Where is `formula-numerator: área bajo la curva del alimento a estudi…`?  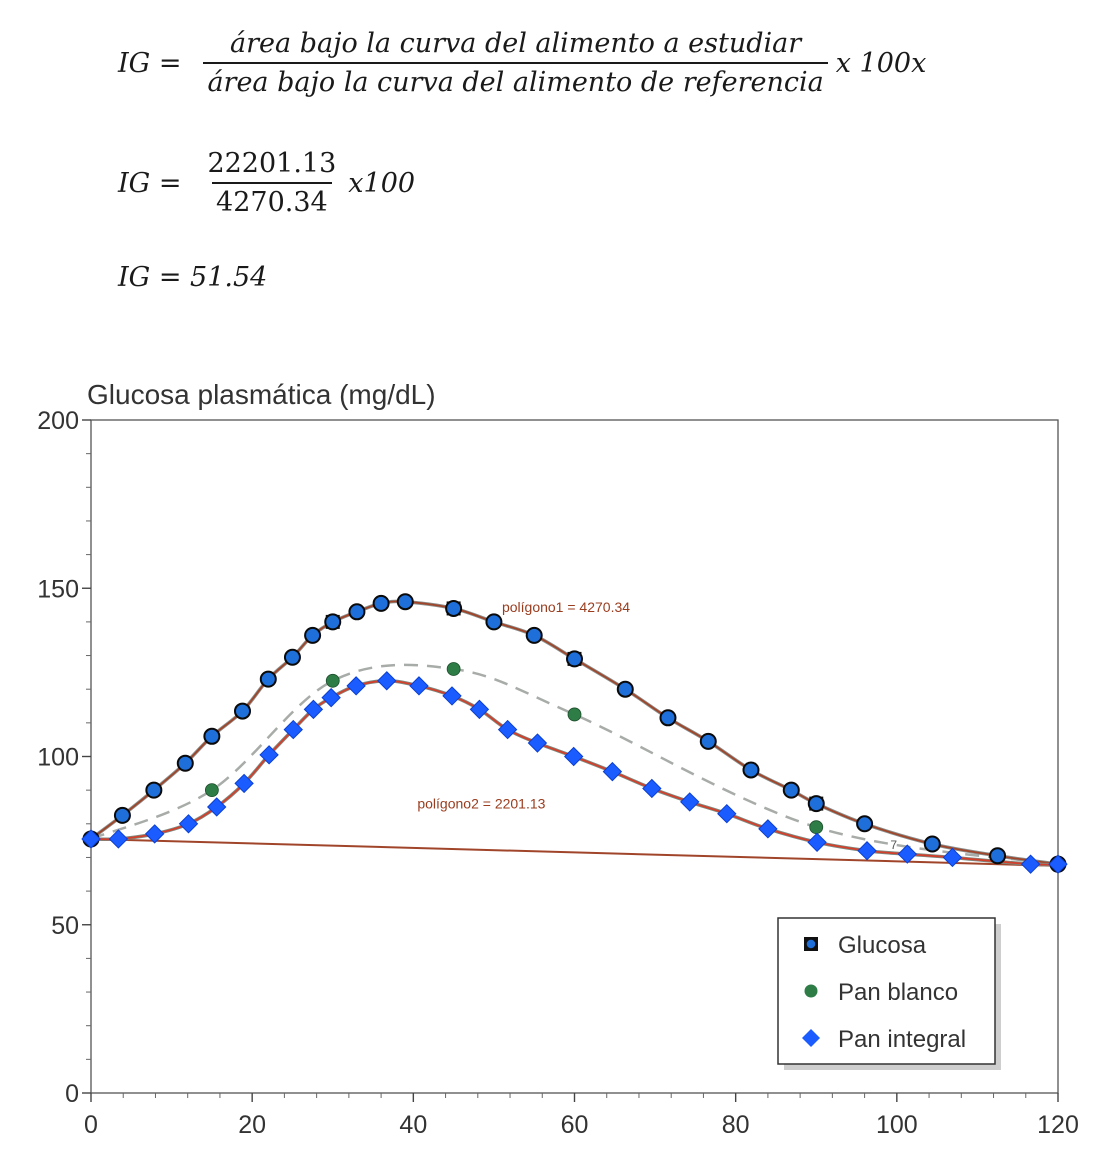 formula-numerator: área bajo la curva del alimento a estudi… is located at coordinates (516, 43).